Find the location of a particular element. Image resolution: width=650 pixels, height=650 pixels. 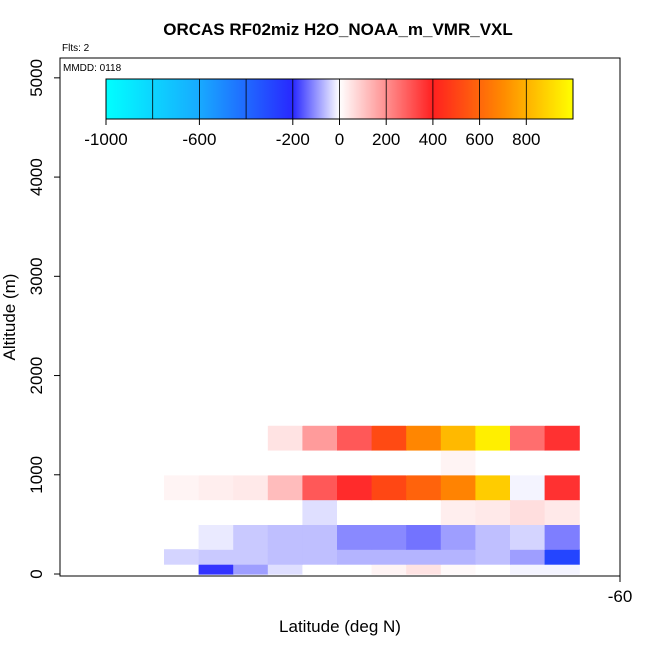

colorbar-tick-label: 200 is located at coordinates (386, 139).